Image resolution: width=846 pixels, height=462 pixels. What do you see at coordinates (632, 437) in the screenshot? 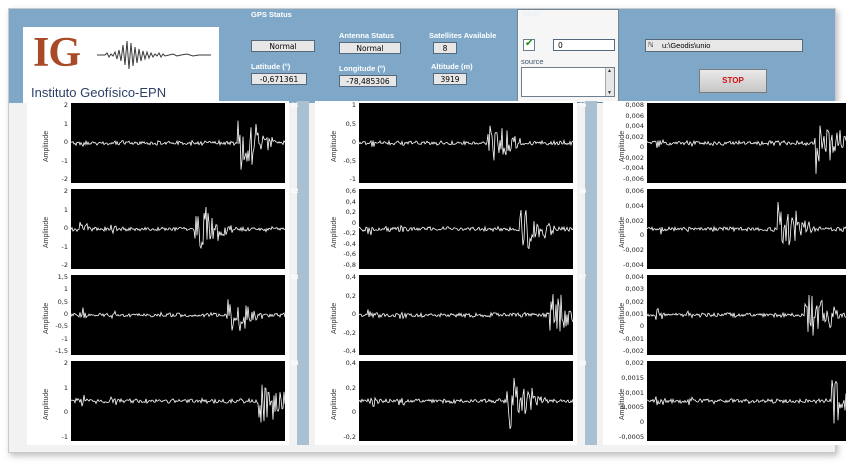
I see `y-tick-label: -0,0005` at bounding box center [632, 437].